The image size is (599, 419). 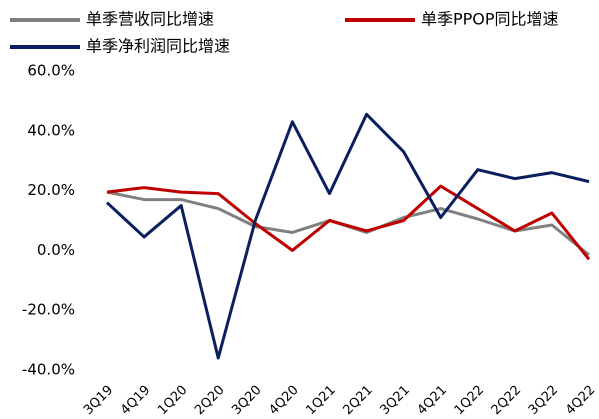 I want to click on x-tick-label: 3Q21, so click(x=395, y=400).